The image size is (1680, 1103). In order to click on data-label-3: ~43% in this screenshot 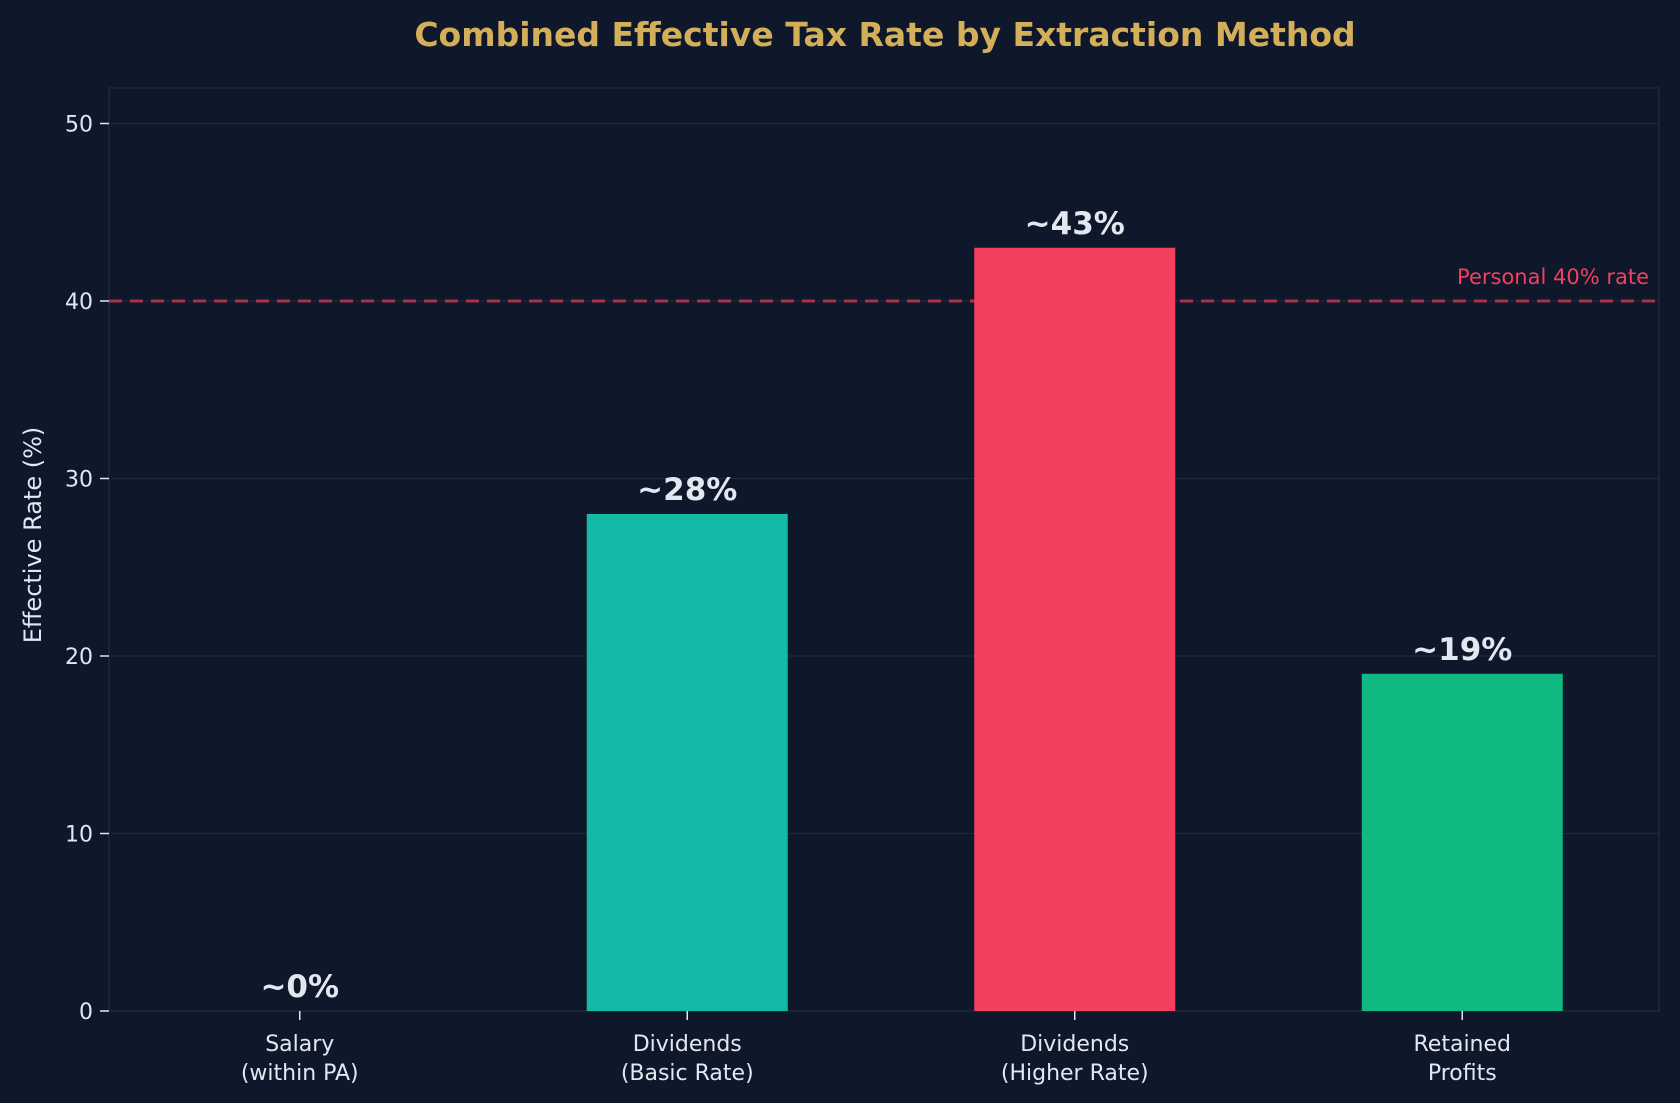, I will do `click(1075, 224)`.